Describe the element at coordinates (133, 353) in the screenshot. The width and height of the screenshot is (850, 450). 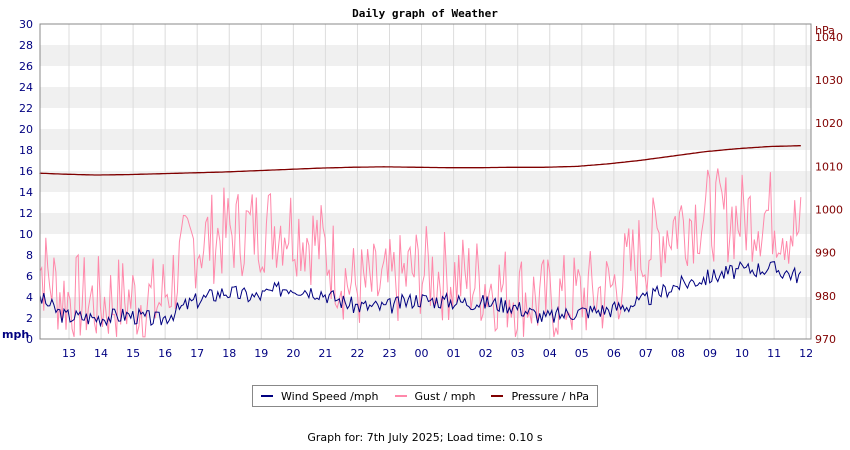
I see `x-tick-label: 15` at that location.